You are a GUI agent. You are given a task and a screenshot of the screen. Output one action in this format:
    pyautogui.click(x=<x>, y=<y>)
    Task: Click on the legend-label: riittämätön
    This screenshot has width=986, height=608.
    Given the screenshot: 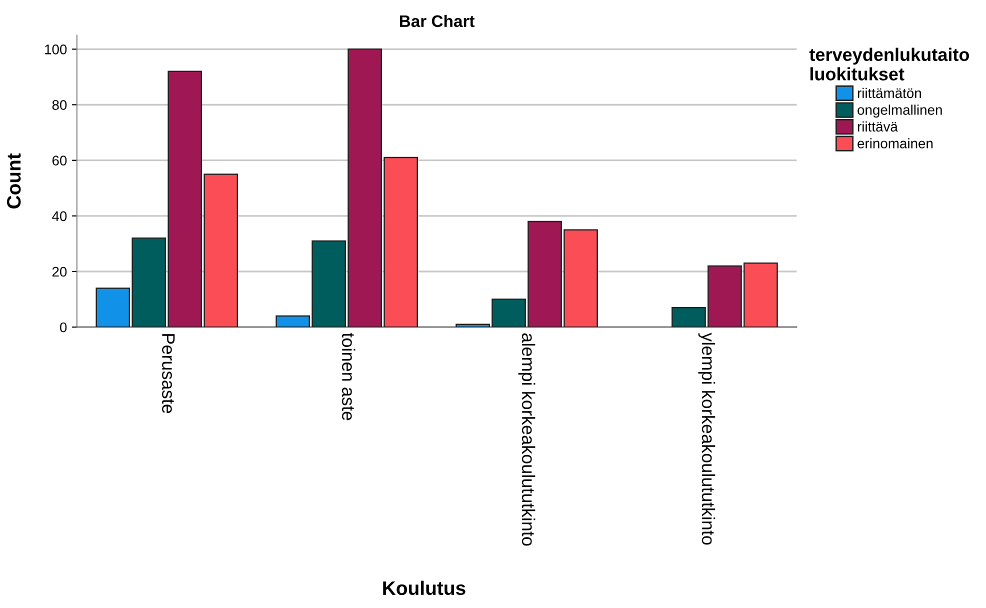 What is the action you would take?
    pyautogui.click(x=889, y=93)
    